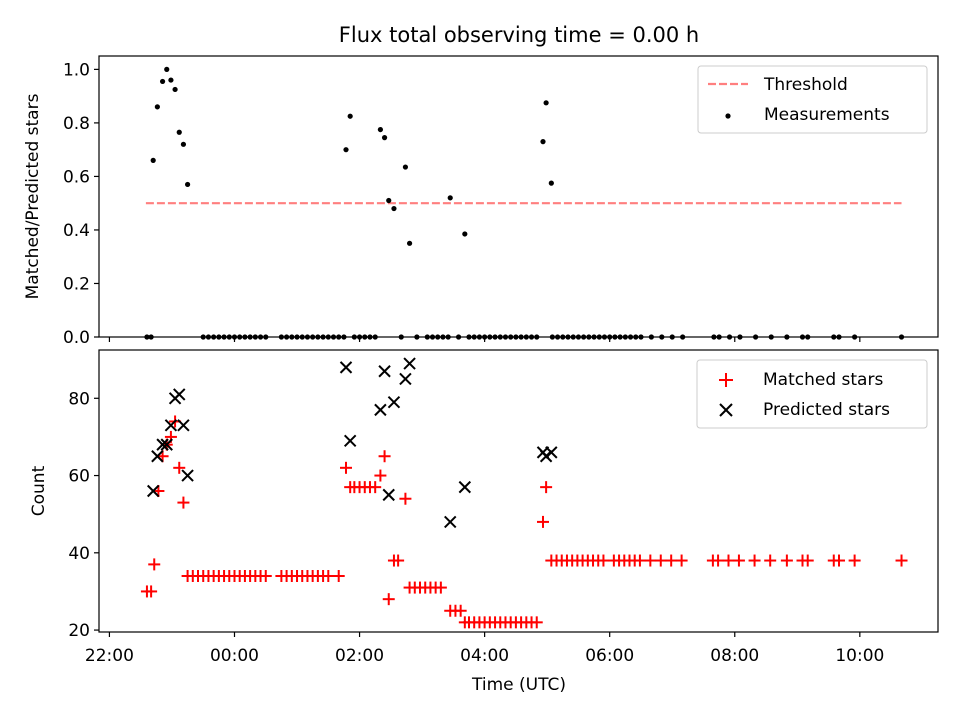  What do you see at coordinates (76, 124) in the screenshot?
I see `top-y-tick-label: 0.8` at bounding box center [76, 124].